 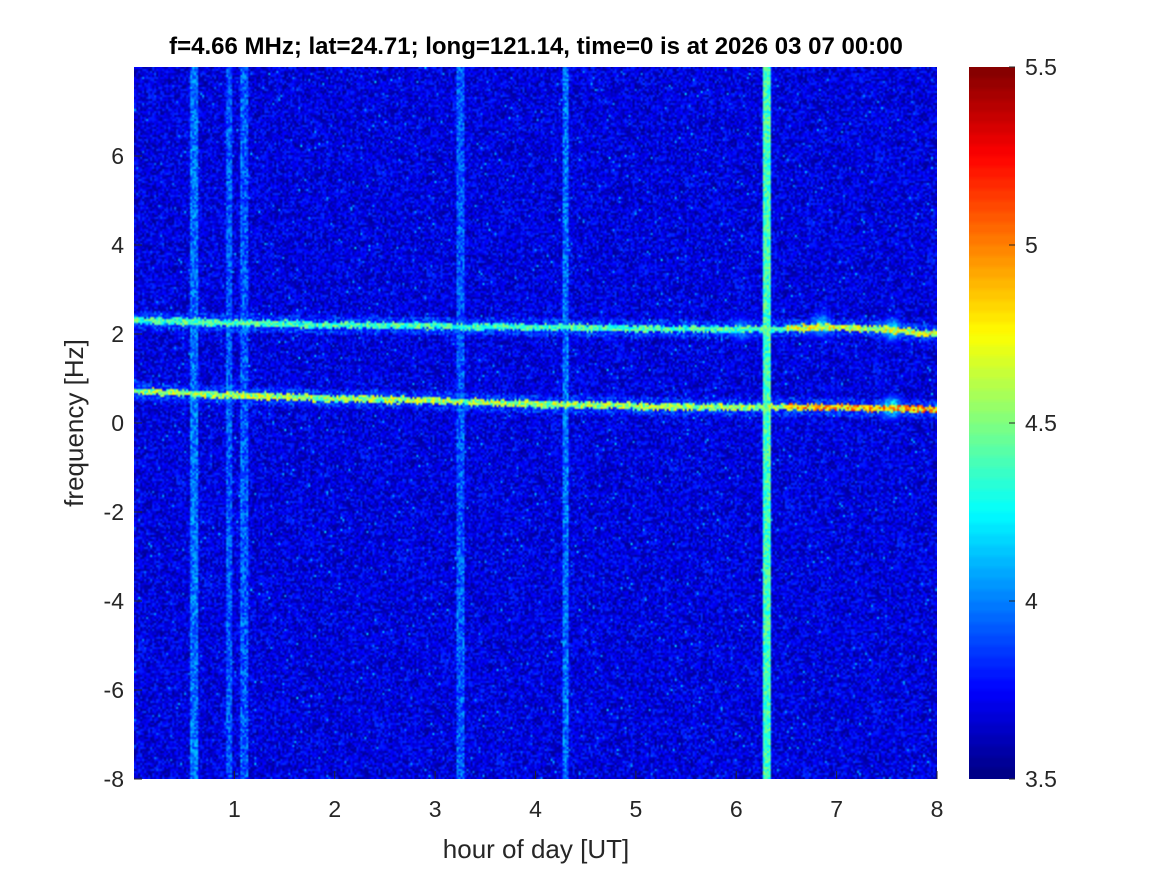 What do you see at coordinates (123, 467) in the screenshot?
I see `y-axis-ticks: -8 -6 -4 -2 0 2 4 6` at bounding box center [123, 467].